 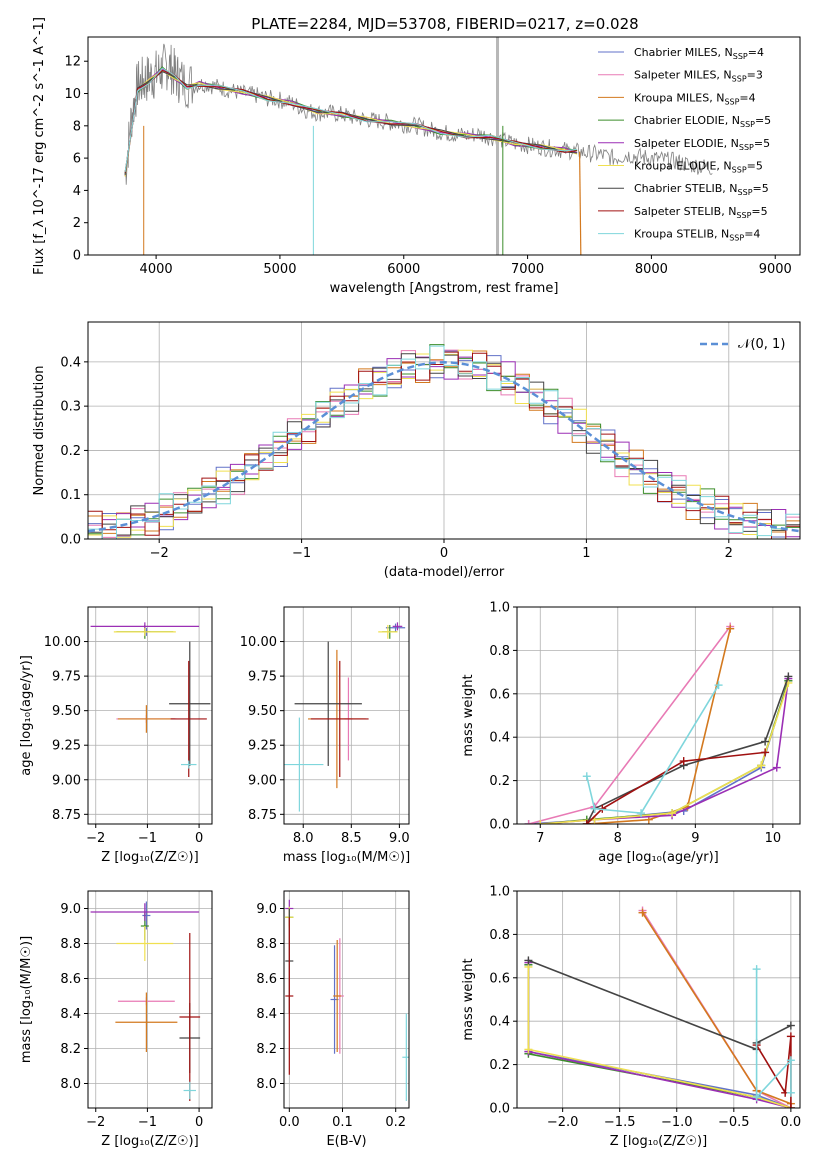 What do you see at coordinates (77, 159) in the screenshot?
I see `tick-label-y: 6` at bounding box center [77, 159].